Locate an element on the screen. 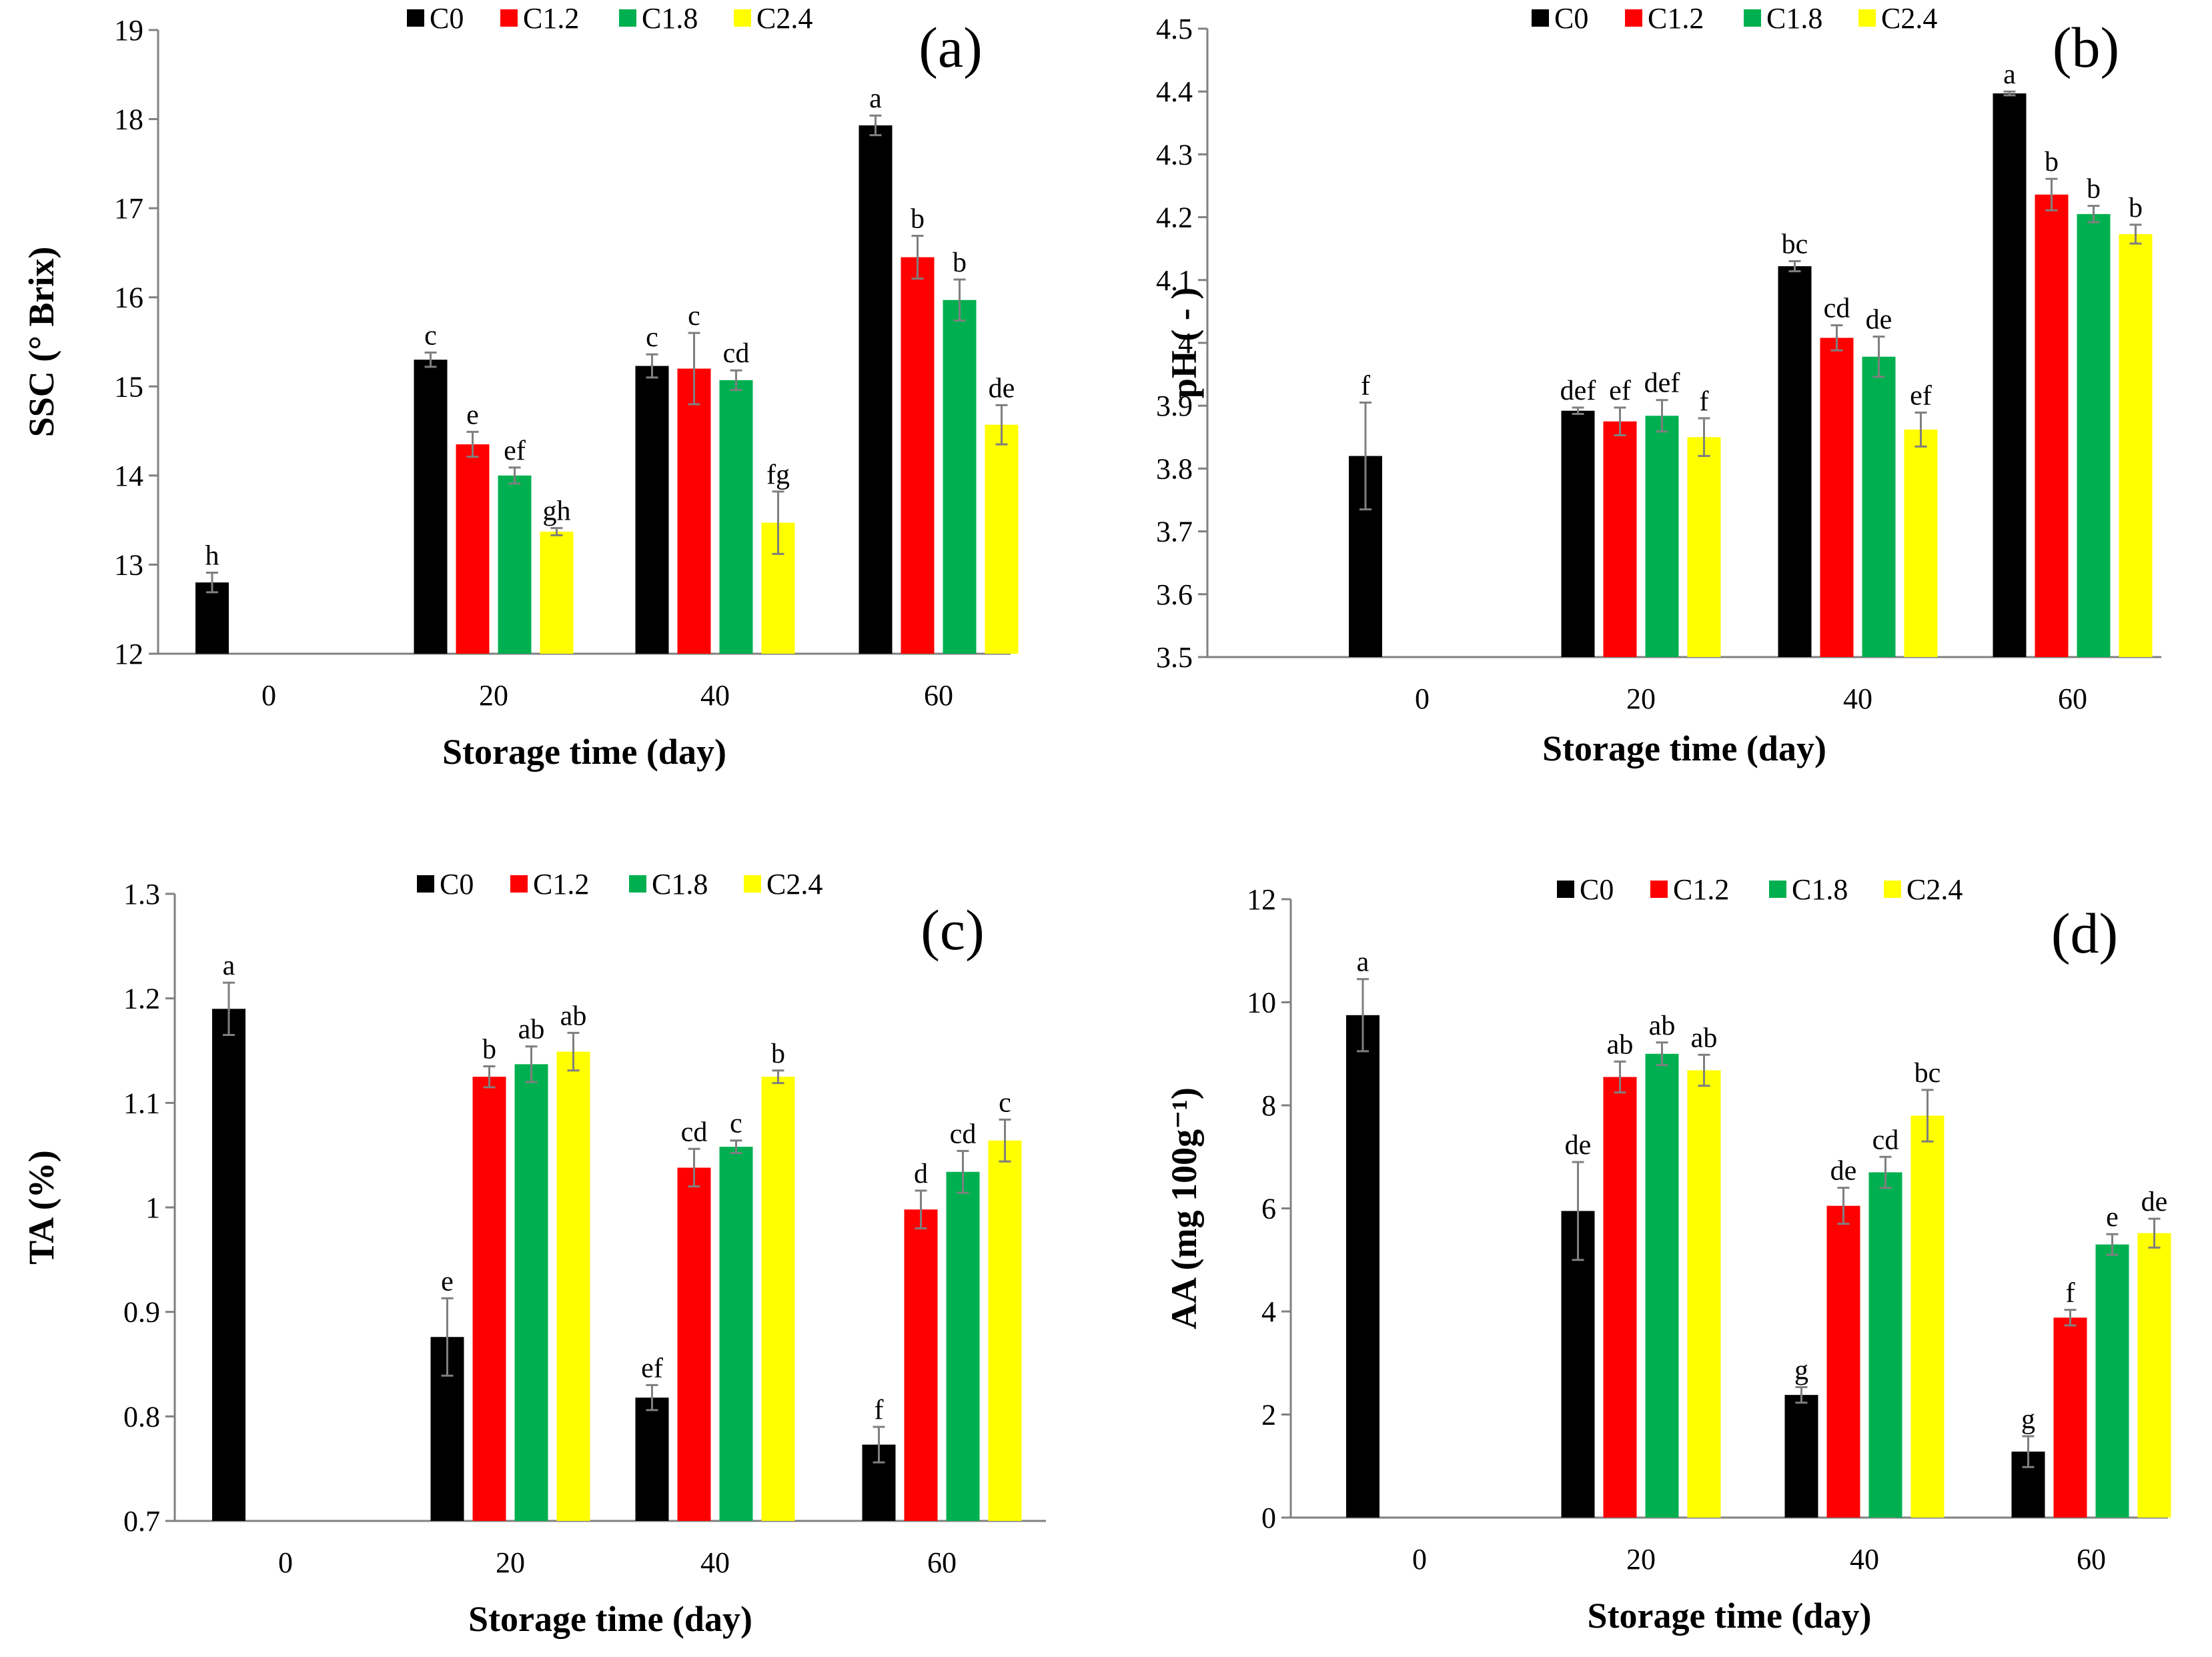 Image resolution: width=2212 pixels, height=1657 pixels. bar-b-C0-day20 is located at coordinates (1578, 533).